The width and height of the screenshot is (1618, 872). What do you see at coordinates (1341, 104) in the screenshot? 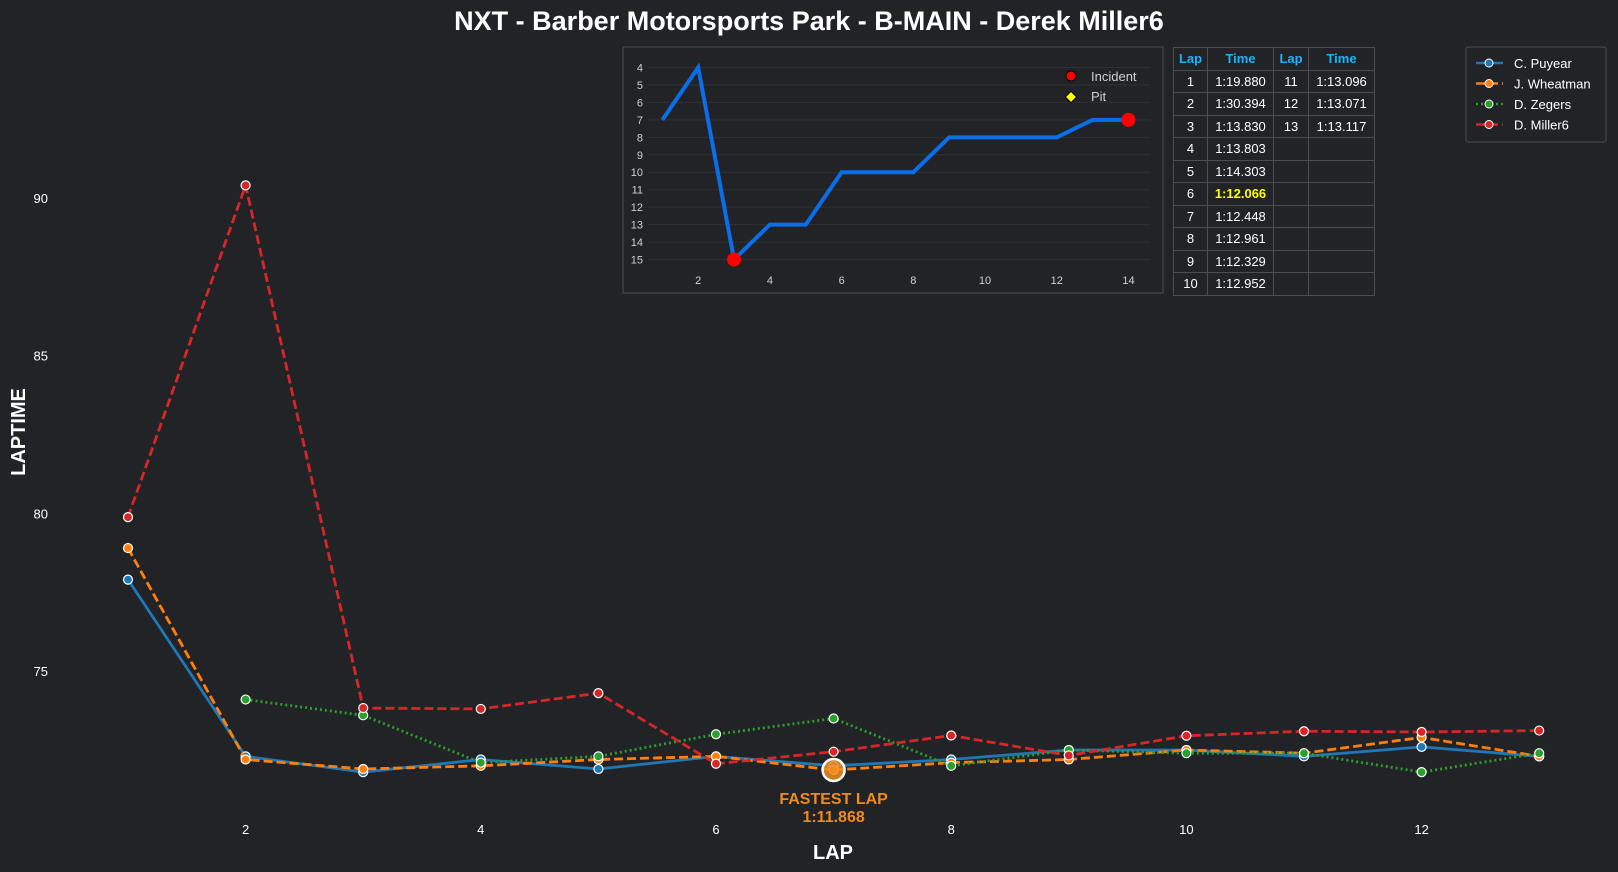
I see `table-cell: 1:13.071` at bounding box center [1341, 104].